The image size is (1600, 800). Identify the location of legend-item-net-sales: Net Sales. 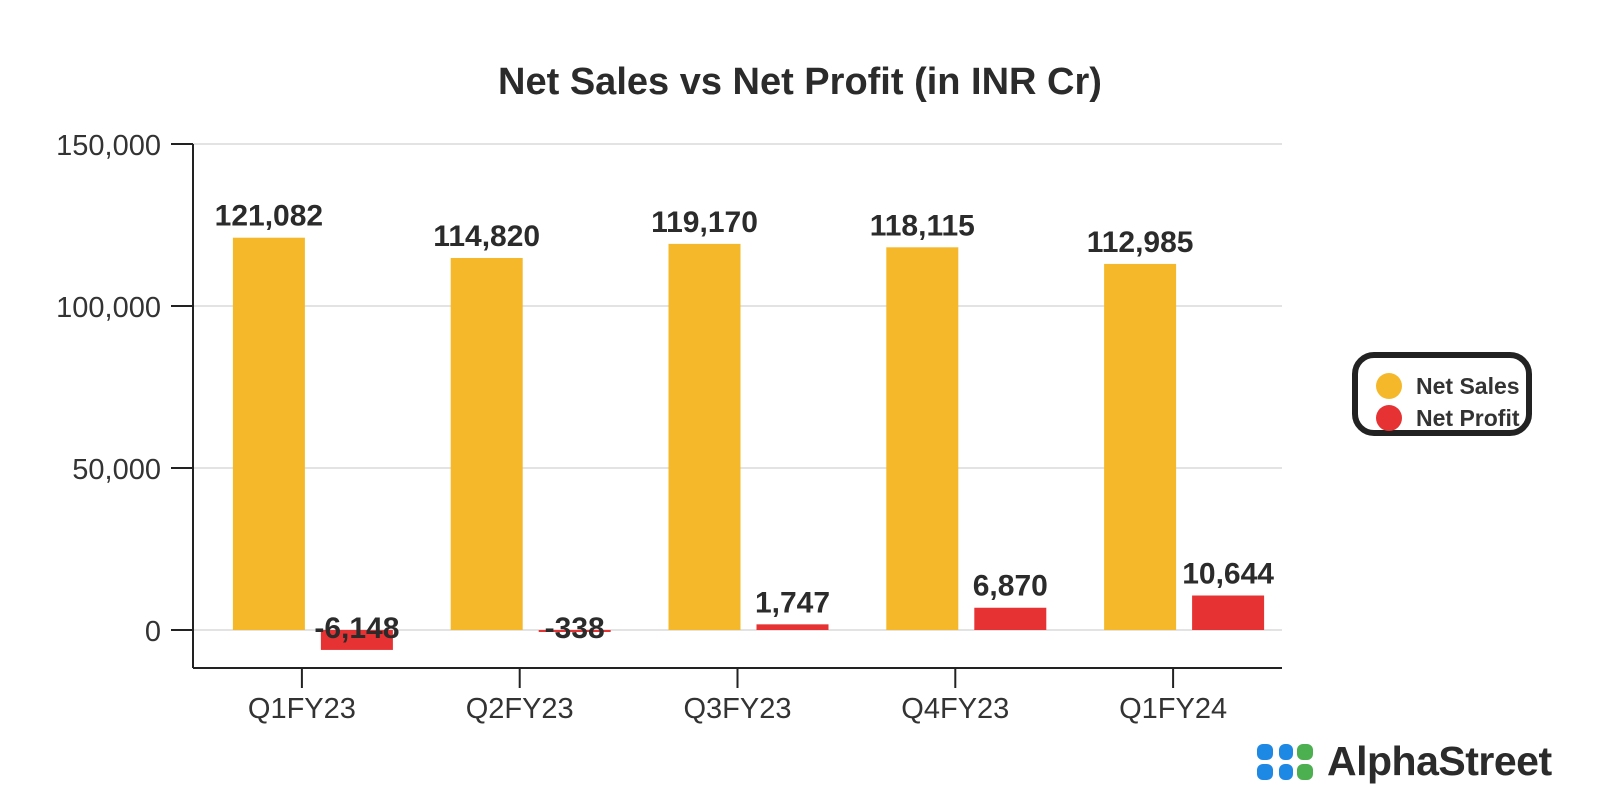
(1451, 386).